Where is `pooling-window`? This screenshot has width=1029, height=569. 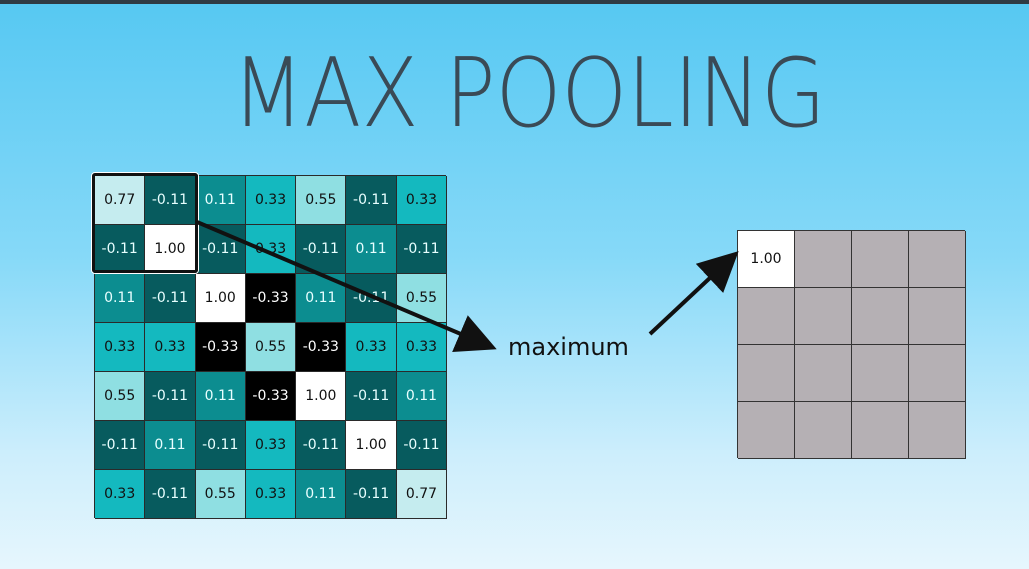
pooling-window is located at coordinates (145, 223).